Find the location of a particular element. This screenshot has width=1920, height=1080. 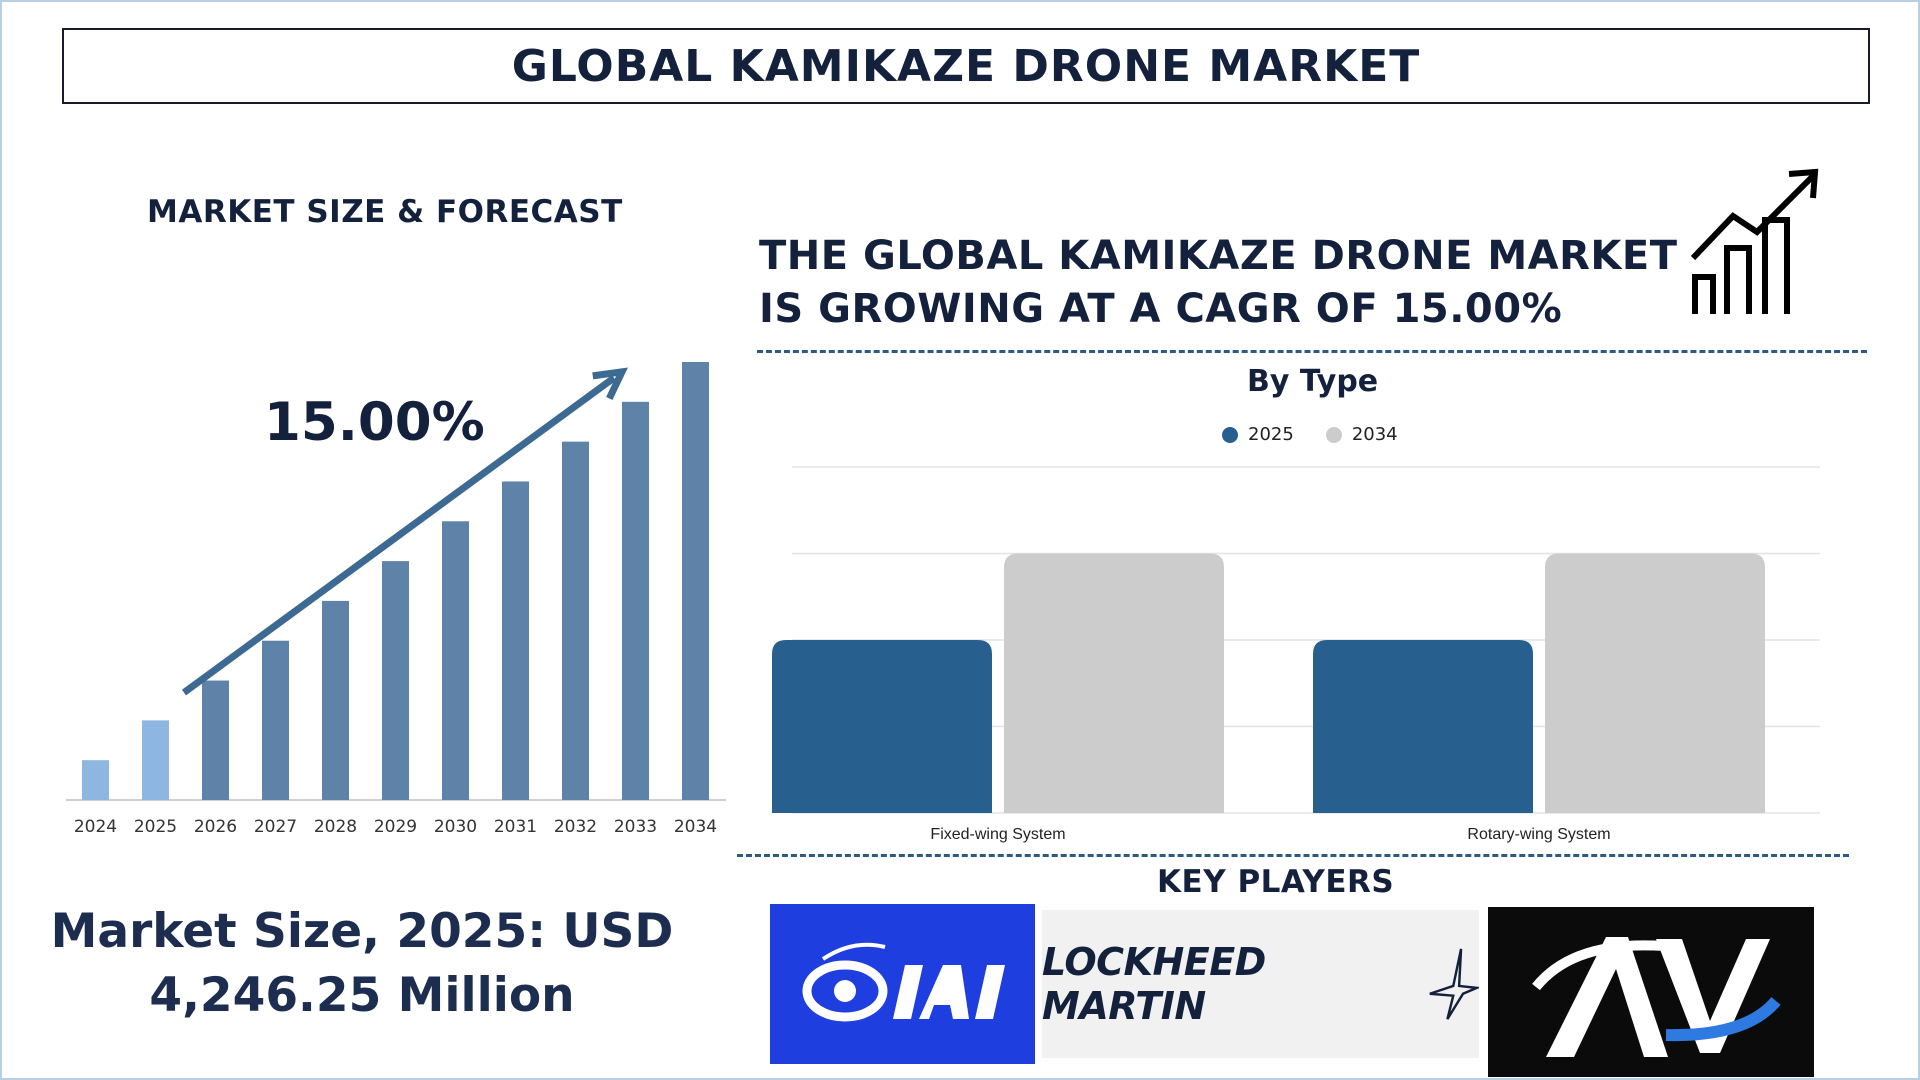

bar-rotary-wing-system-2025 is located at coordinates (1423, 726).